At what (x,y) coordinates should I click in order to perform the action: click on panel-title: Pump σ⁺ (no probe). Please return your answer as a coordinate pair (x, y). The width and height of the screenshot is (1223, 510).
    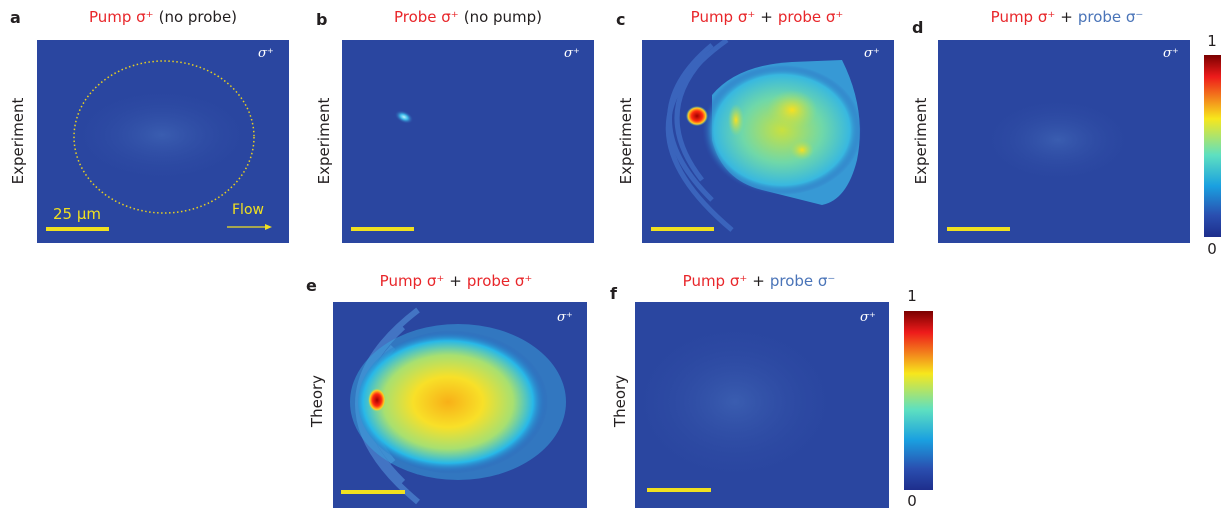
    Looking at the image, I should click on (163, 17).